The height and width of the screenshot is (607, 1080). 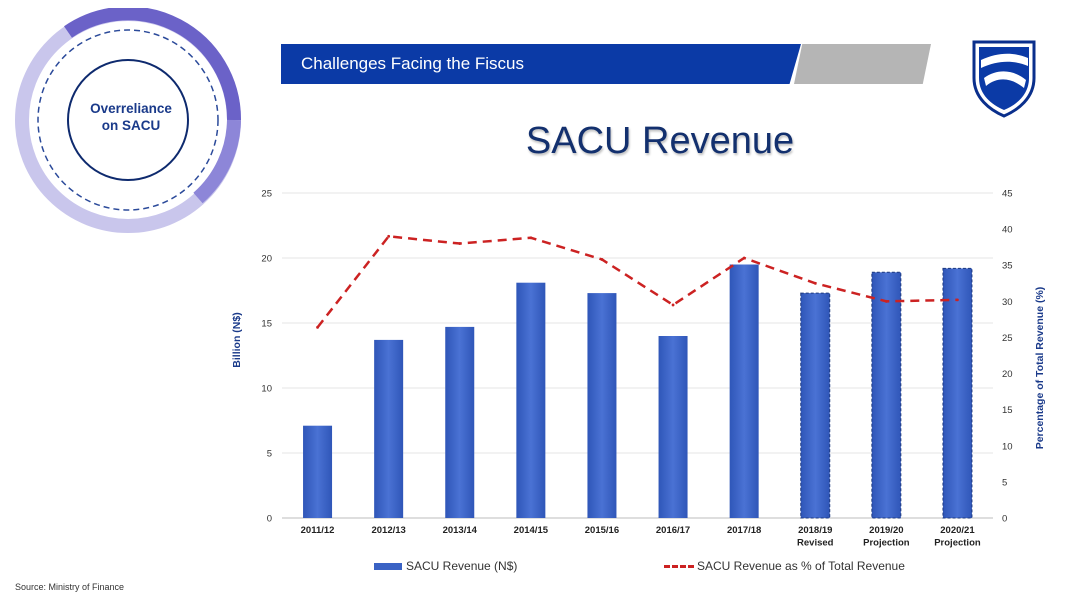 I want to click on x-tick-label: 2014/15, so click(x=531, y=530).